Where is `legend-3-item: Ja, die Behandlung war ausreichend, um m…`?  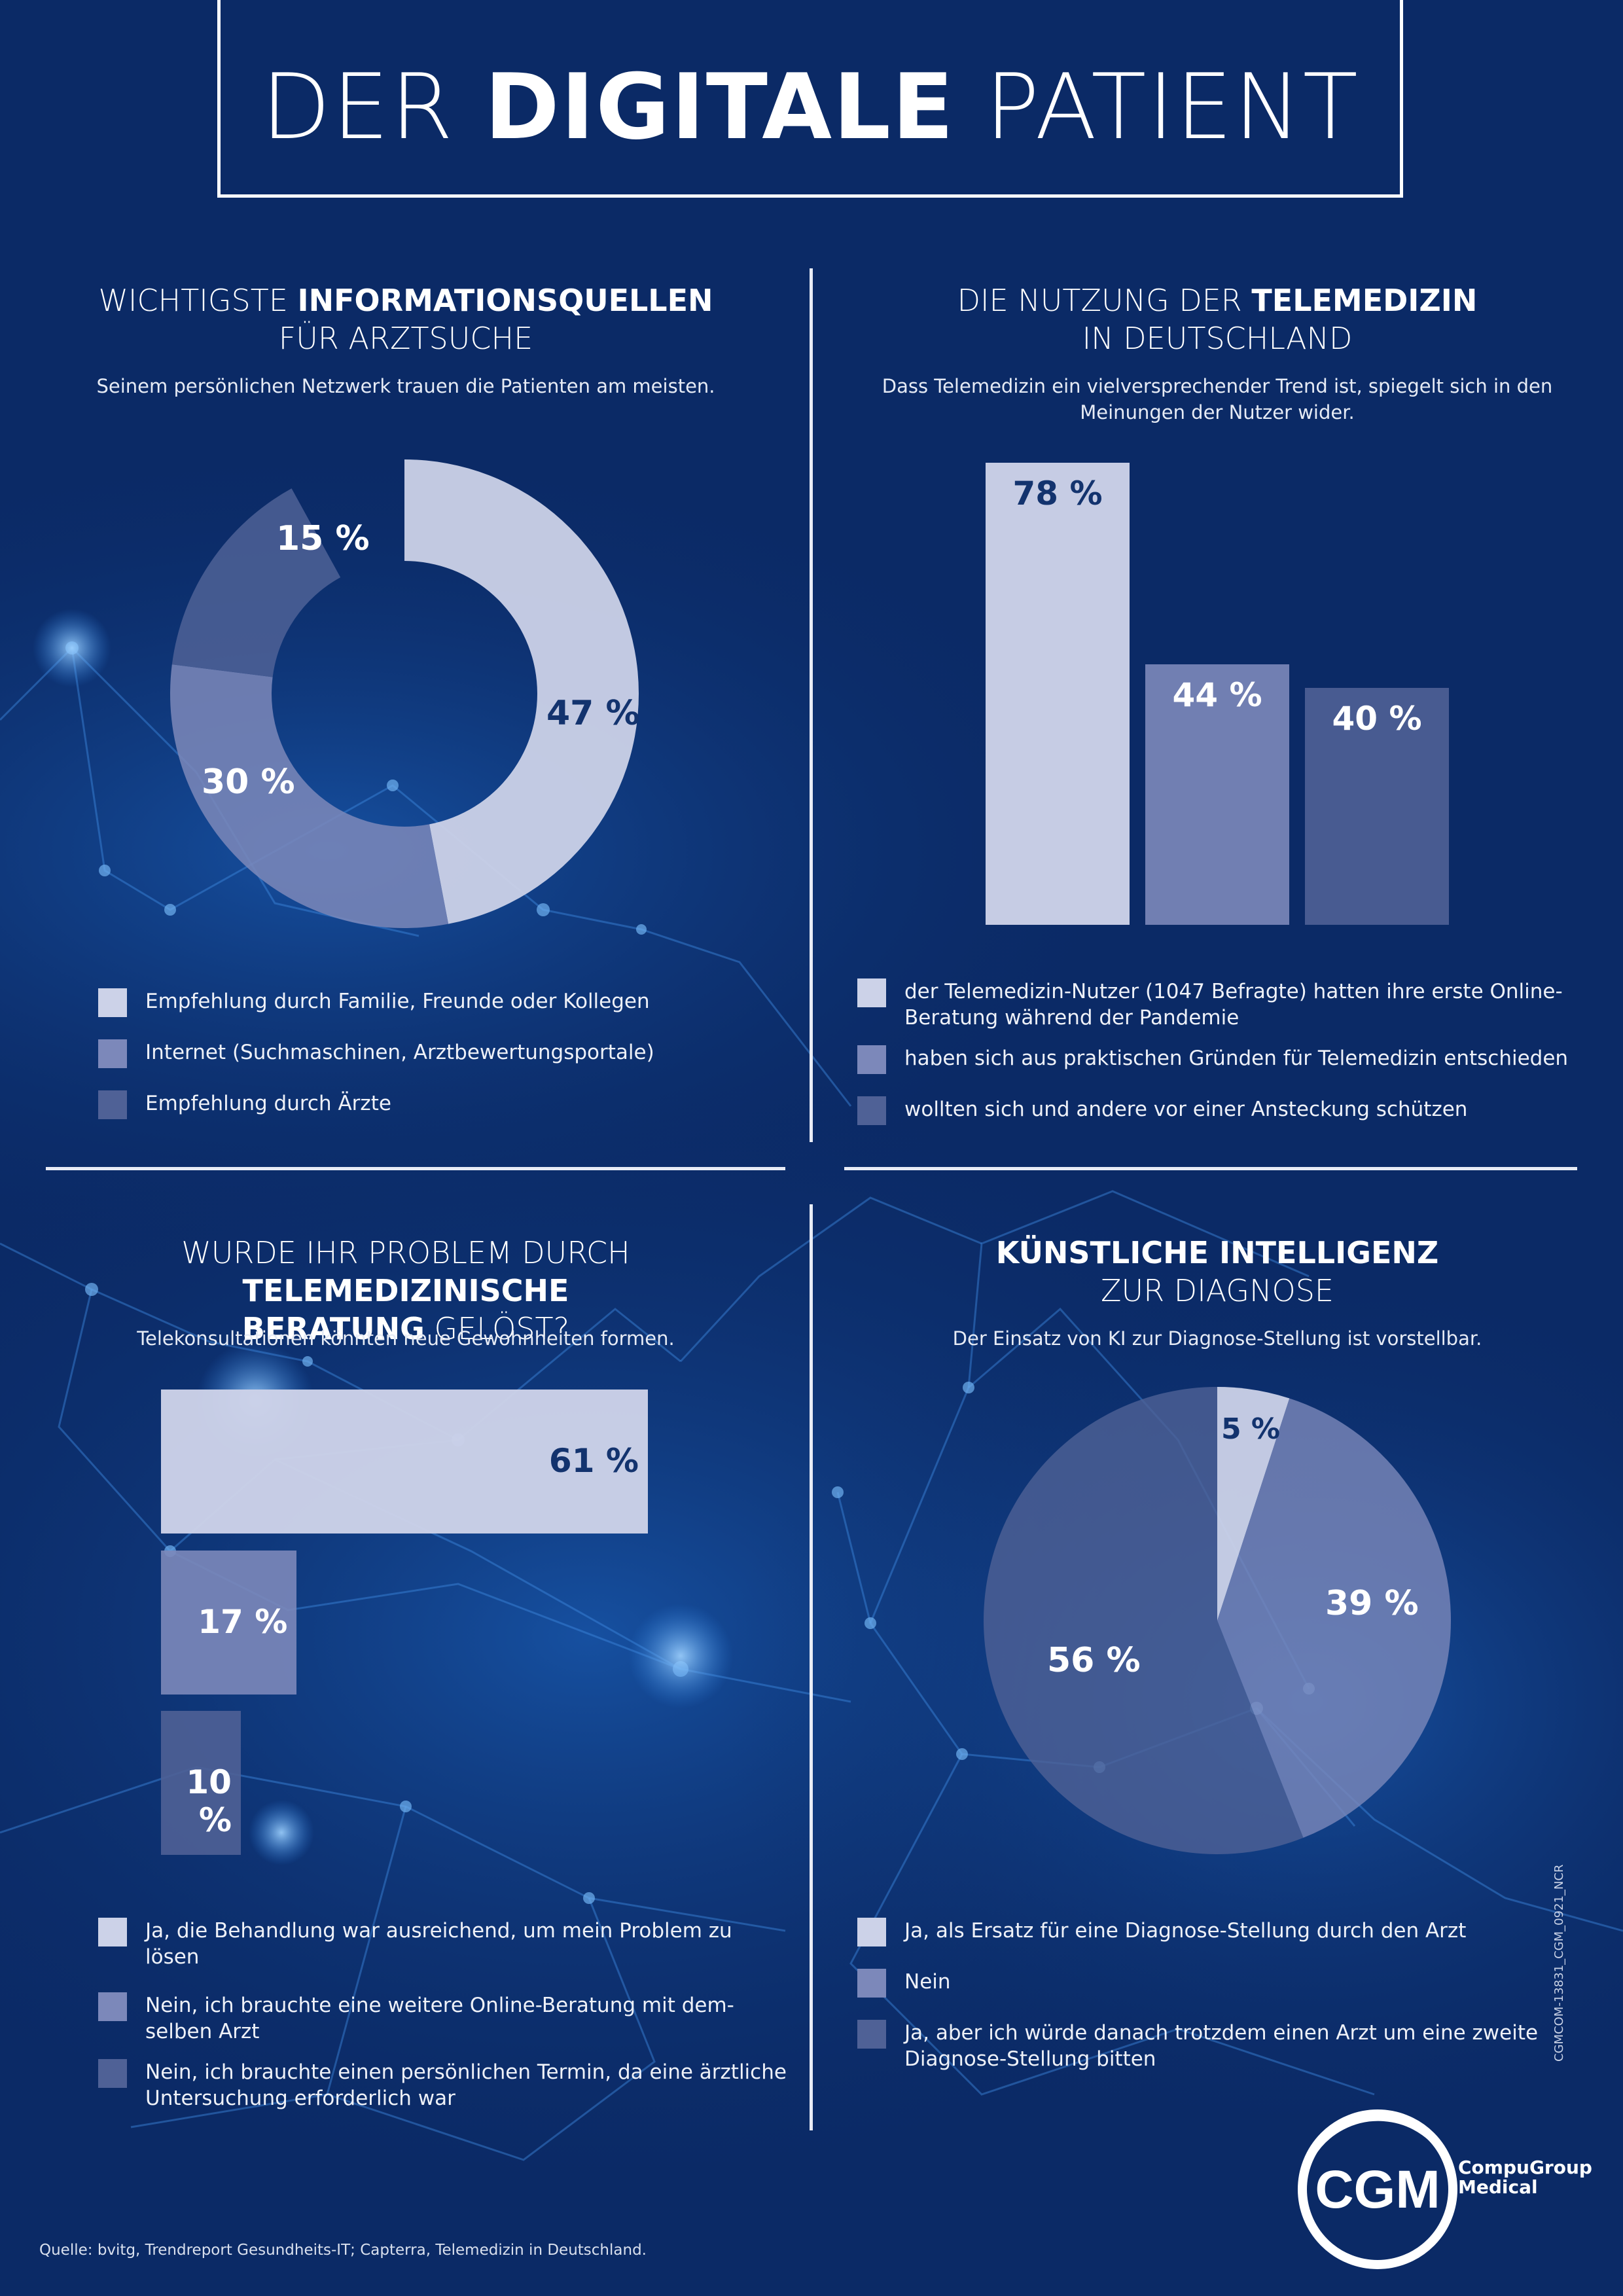 legend-3-item: Ja, die Behandlung war ausreichend, um m… is located at coordinates (445, 1944).